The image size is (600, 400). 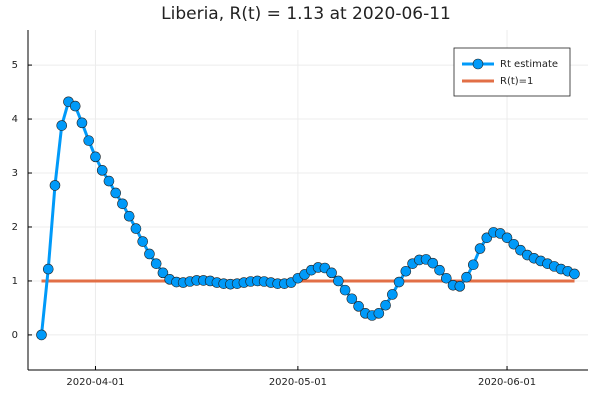 I want to click on y-tick-label: 2, so click(x=15, y=227).